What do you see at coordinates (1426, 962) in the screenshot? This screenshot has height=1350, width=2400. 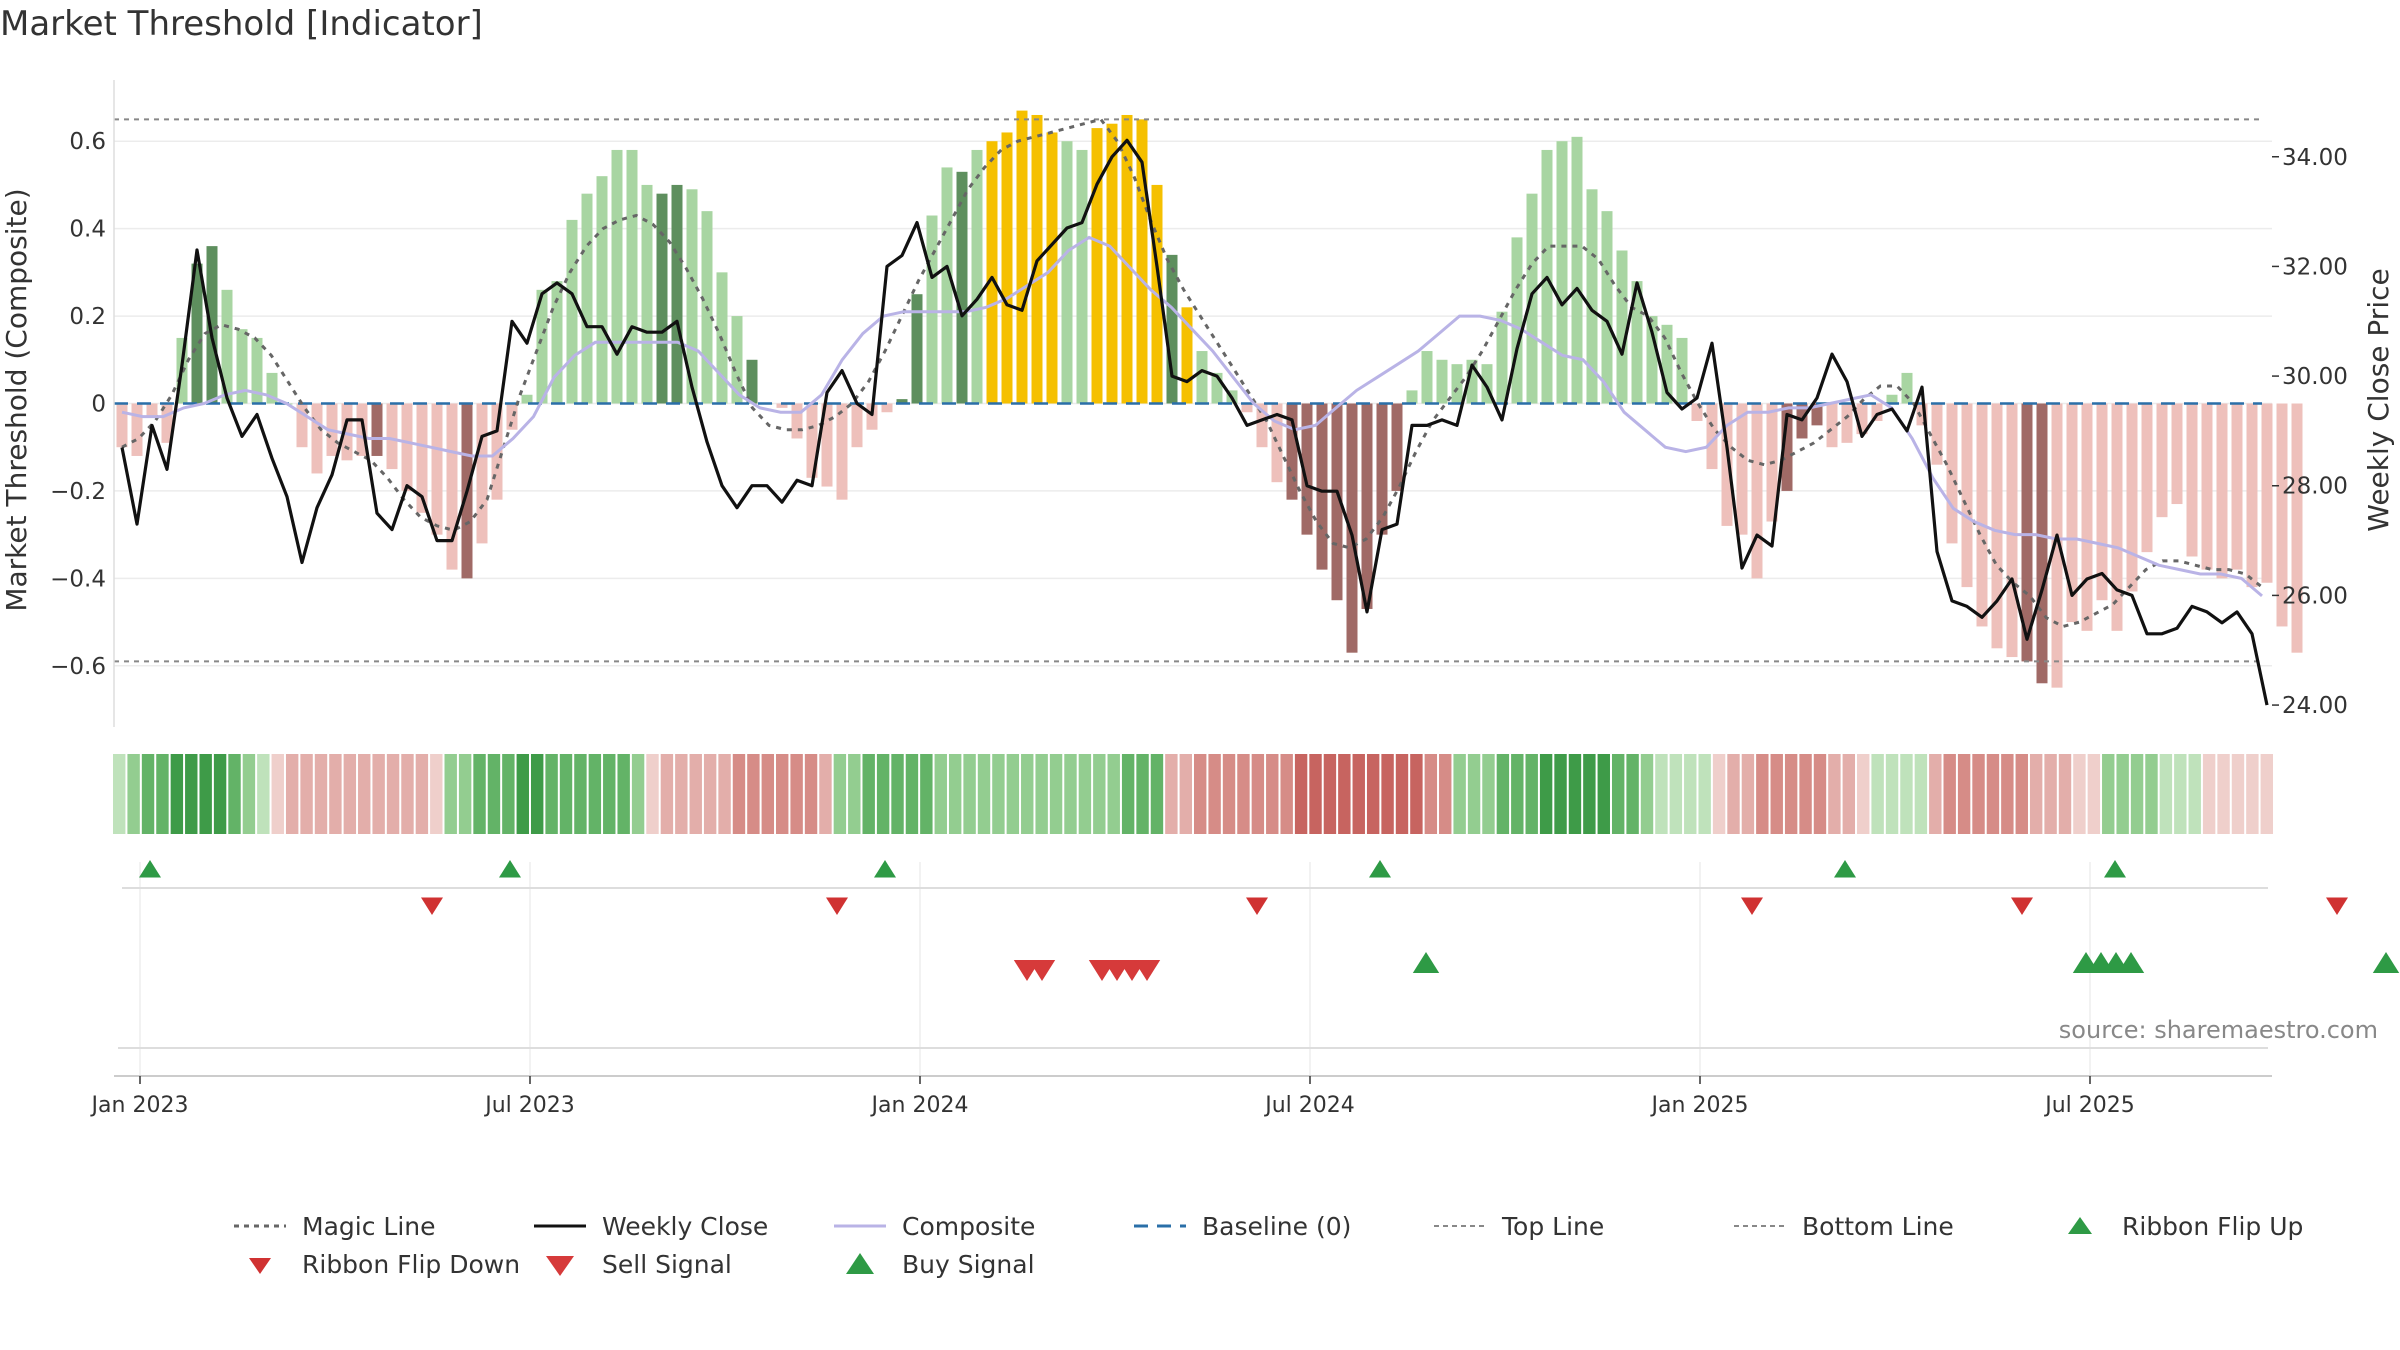 I see `buy-signal-marker` at bounding box center [1426, 962].